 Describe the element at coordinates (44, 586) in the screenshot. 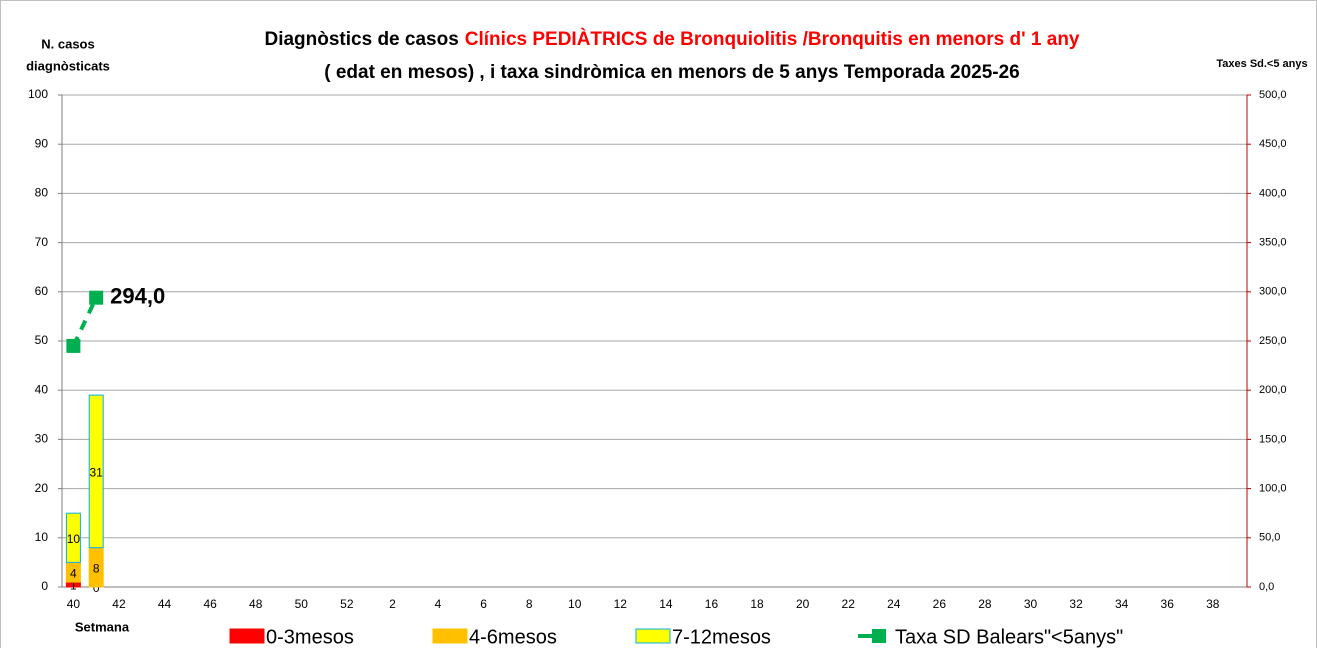

I see `y-tick-label: 0` at that location.